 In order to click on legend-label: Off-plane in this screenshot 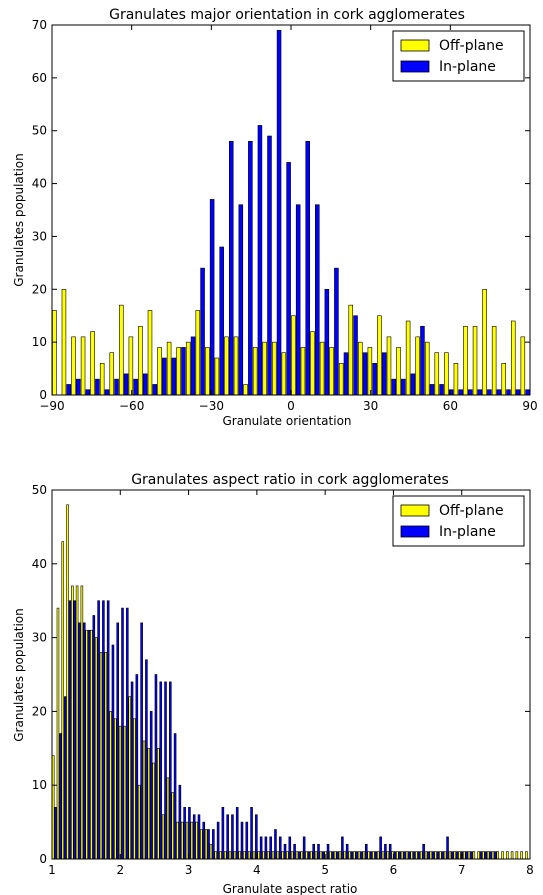, I will do `click(471, 46)`.